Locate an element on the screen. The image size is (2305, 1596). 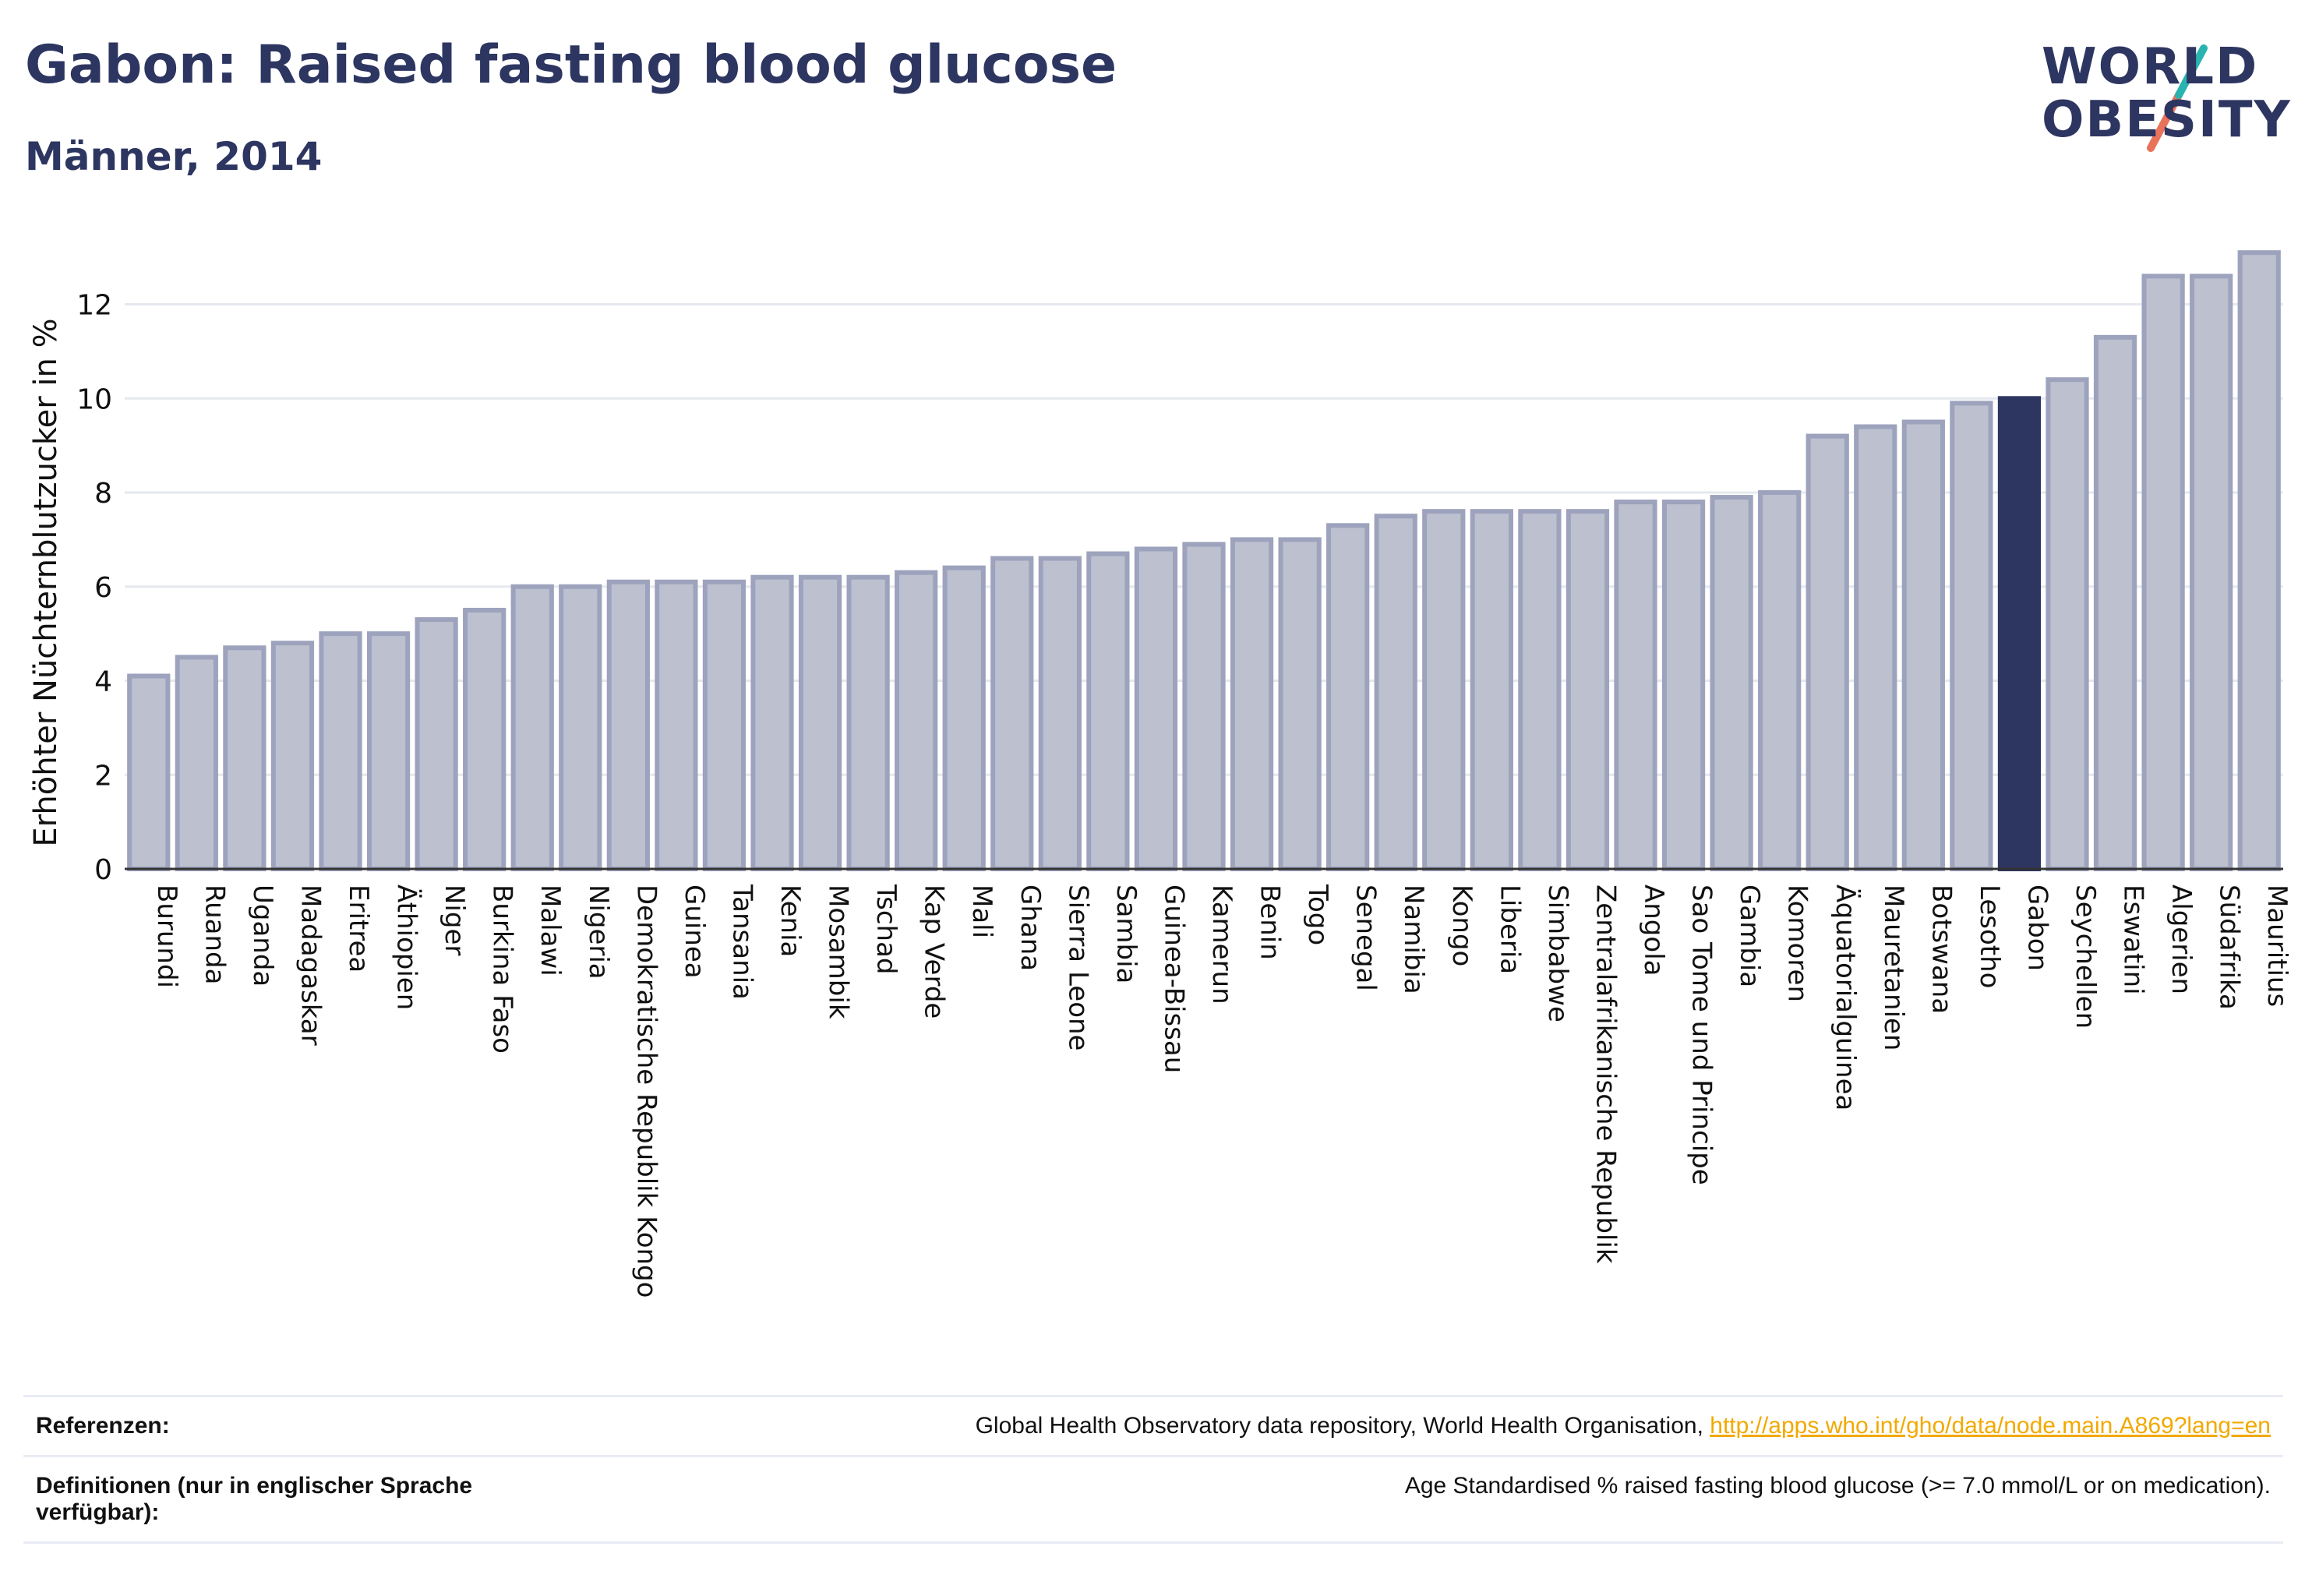
y-tick-label: 12 is located at coordinates (94, 306).